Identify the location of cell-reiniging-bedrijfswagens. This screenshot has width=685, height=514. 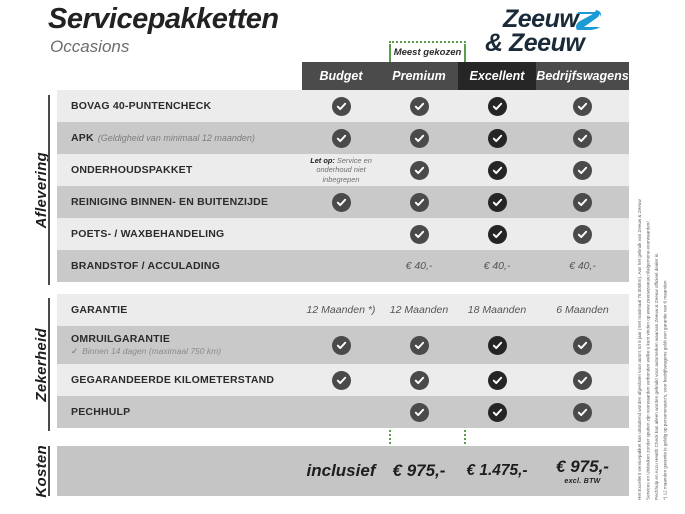
(582, 202).